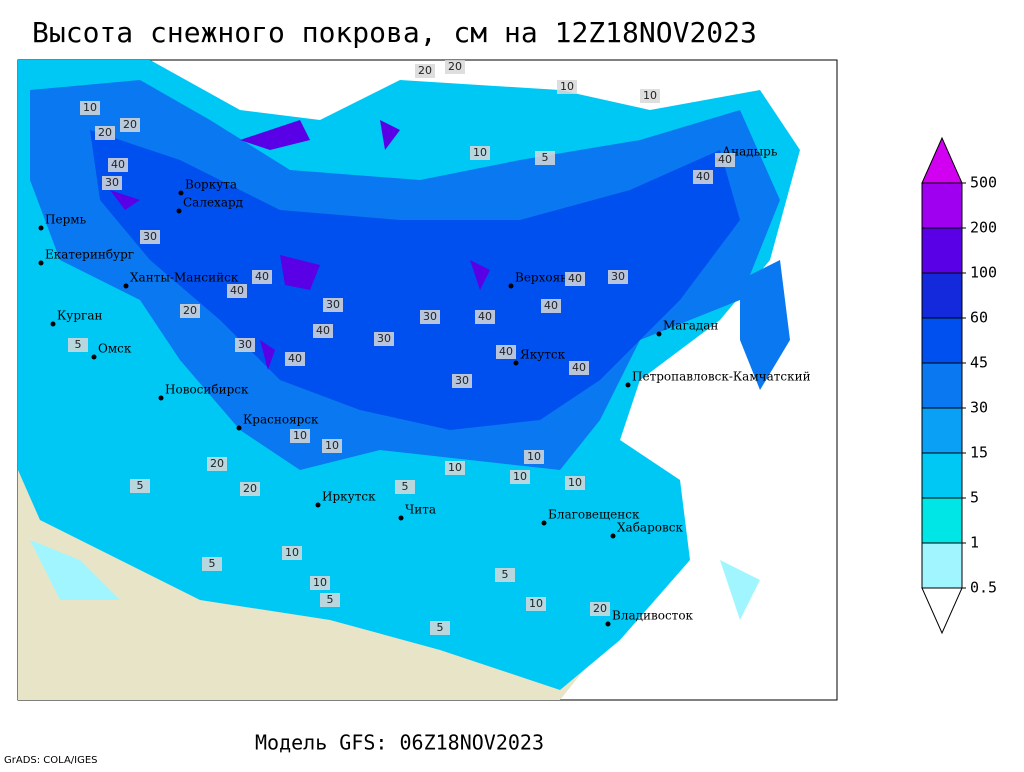 This screenshot has width=1024, height=772. What do you see at coordinates (51, 760) in the screenshot?
I see `credit: GrADS: COLA/IGES` at bounding box center [51, 760].